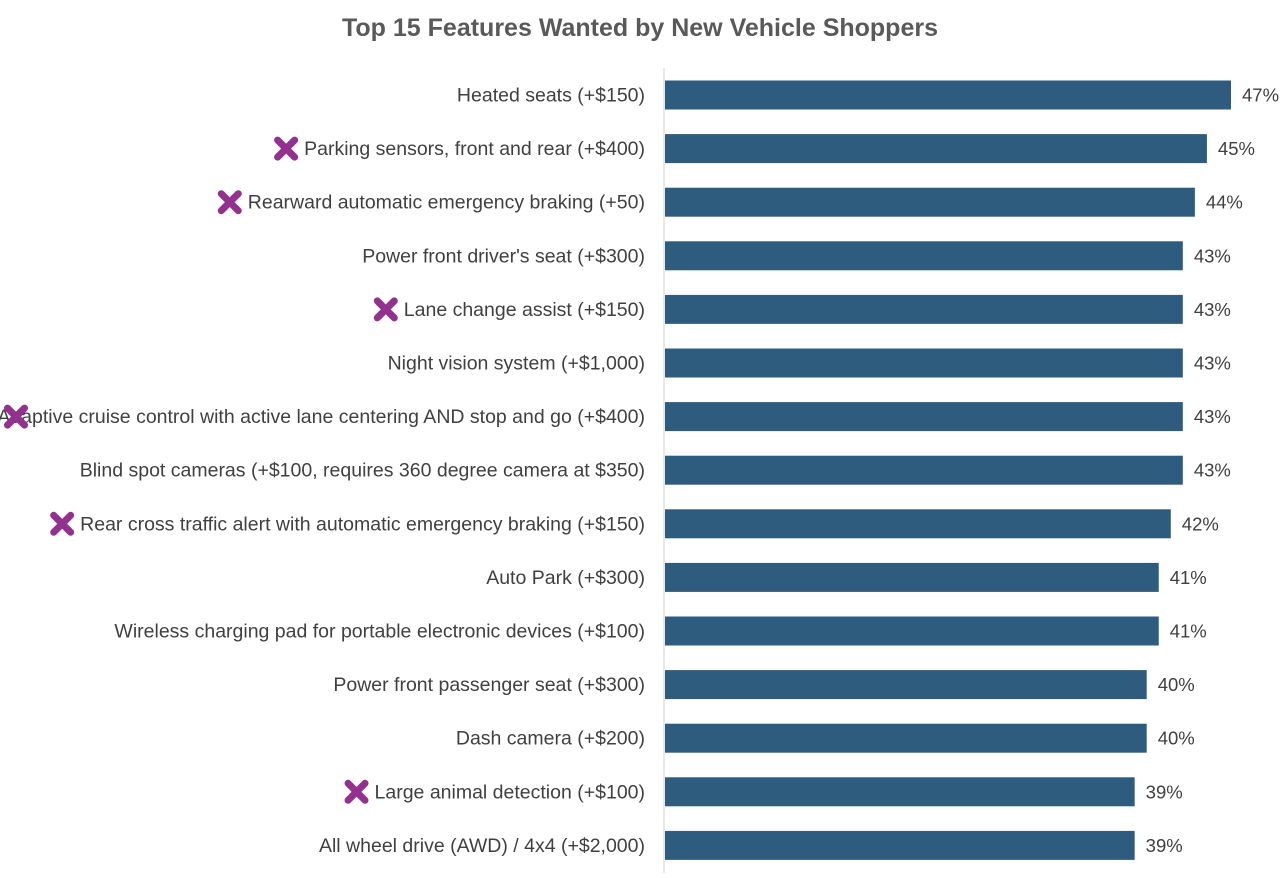 The height and width of the screenshot is (878, 1280). What do you see at coordinates (510, 792) in the screenshot?
I see `category-label: Large animal detection (+$100)` at bounding box center [510, 792].